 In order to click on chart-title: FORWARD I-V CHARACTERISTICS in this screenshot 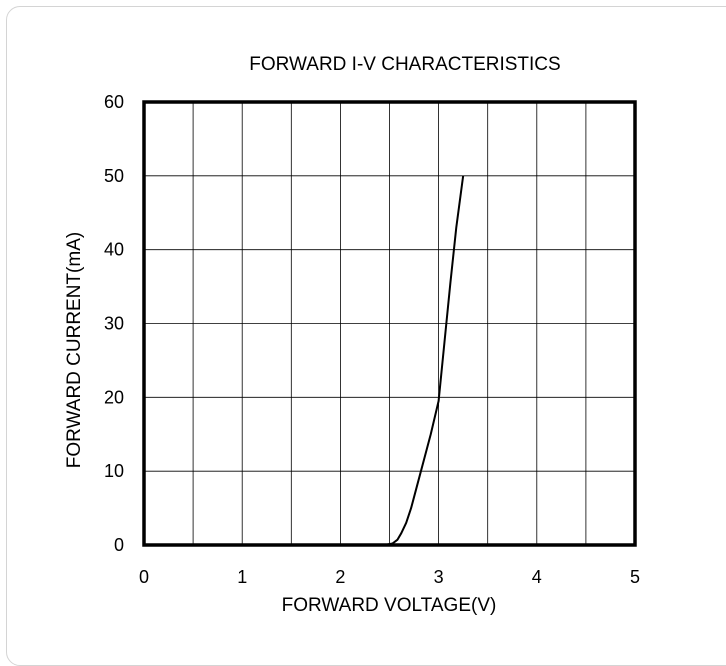, I will do `click(404, 64)`.